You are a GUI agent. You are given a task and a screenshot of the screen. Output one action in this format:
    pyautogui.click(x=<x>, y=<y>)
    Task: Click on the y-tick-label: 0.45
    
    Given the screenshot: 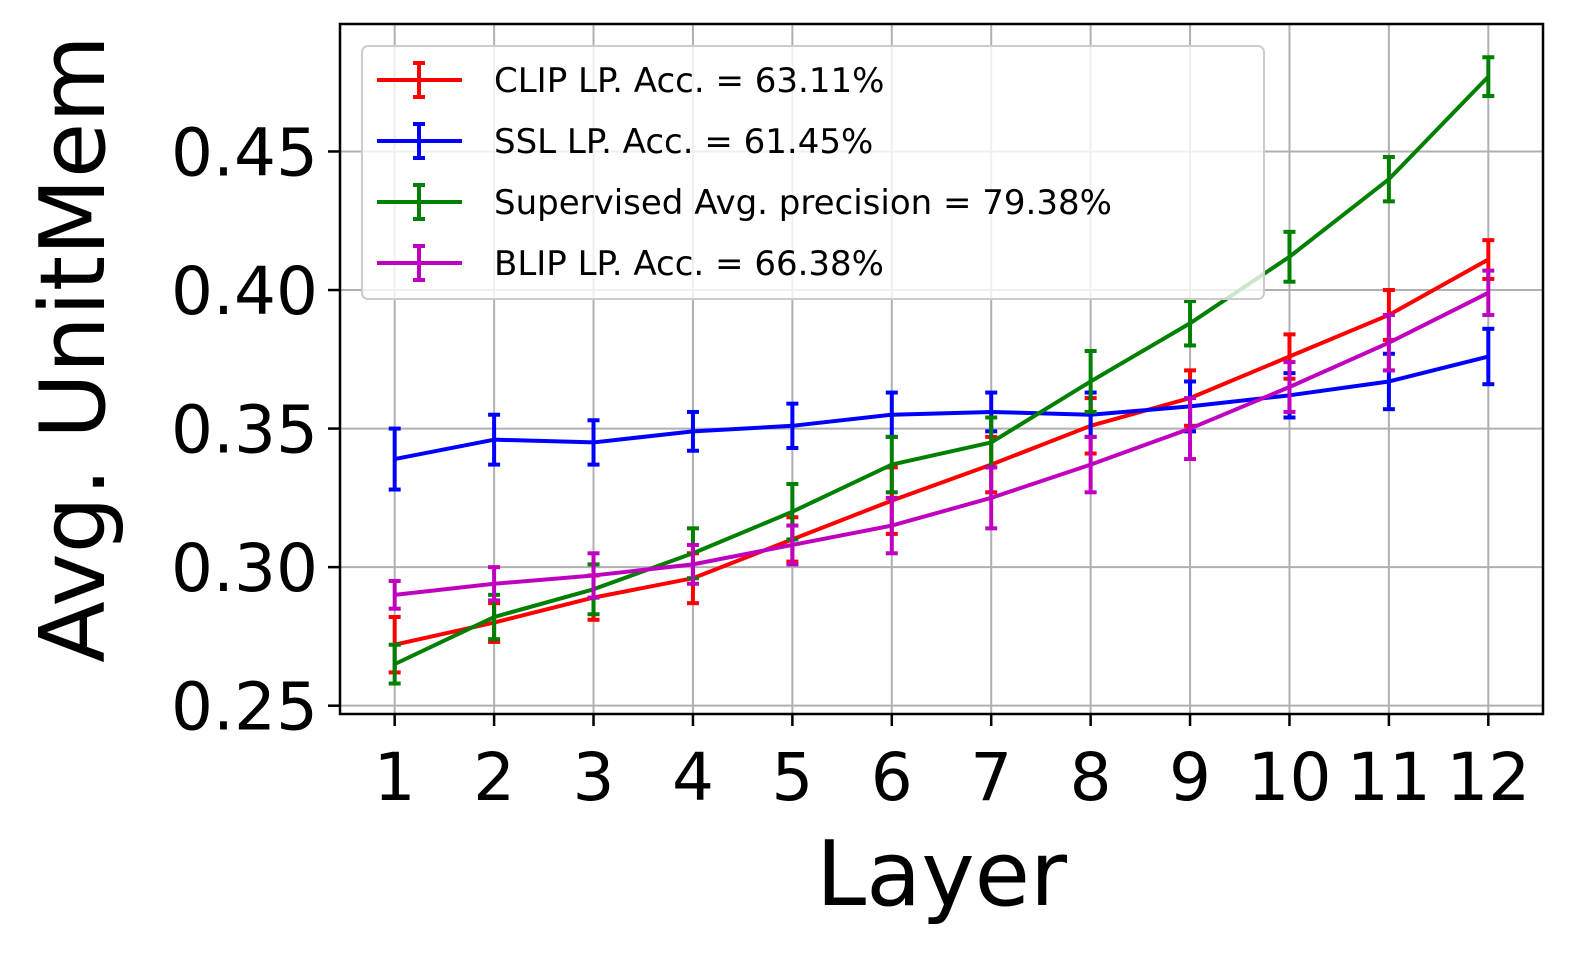 What is the action you would take?
    pyautogui.click(x=244, y=152)
    